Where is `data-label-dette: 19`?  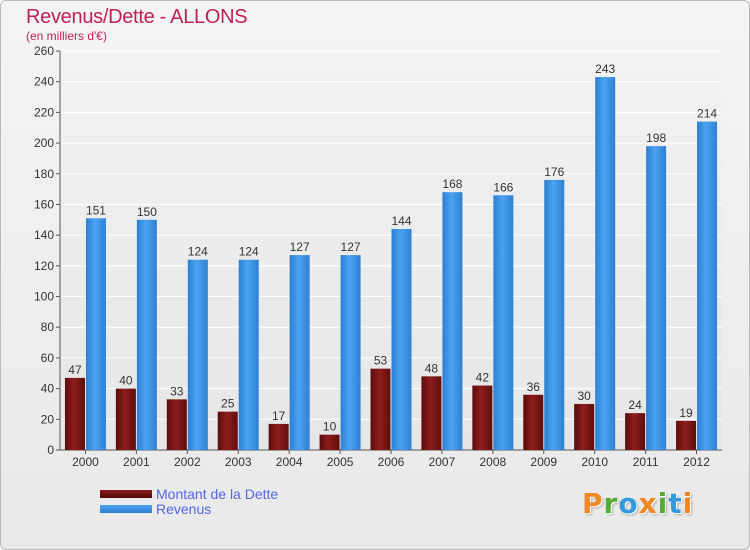 data-label-dette: 19 is located at coordinates (686, 413).